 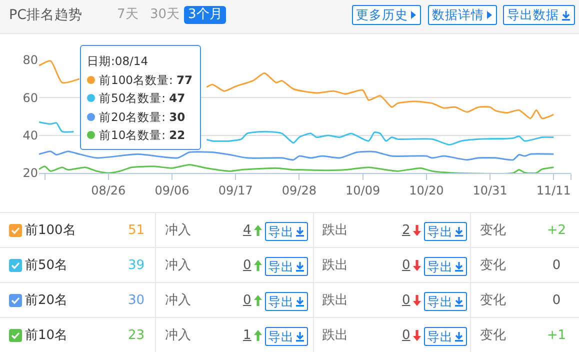 I want to click on annotation: 前20名数量: 30, so click(x=142, y=117).